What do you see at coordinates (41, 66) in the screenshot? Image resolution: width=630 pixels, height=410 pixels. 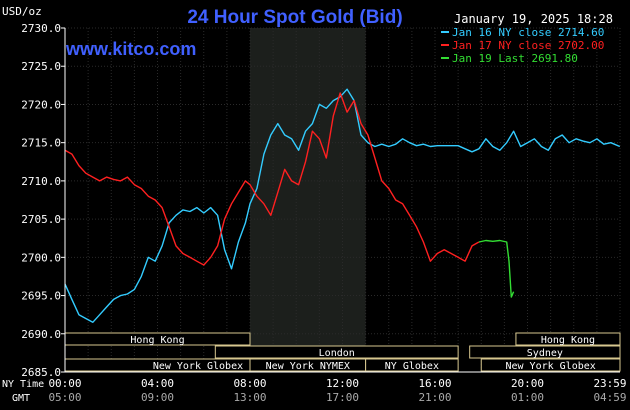 I see `y-tick-label: 2725.0` at bounding box center [41, 66].